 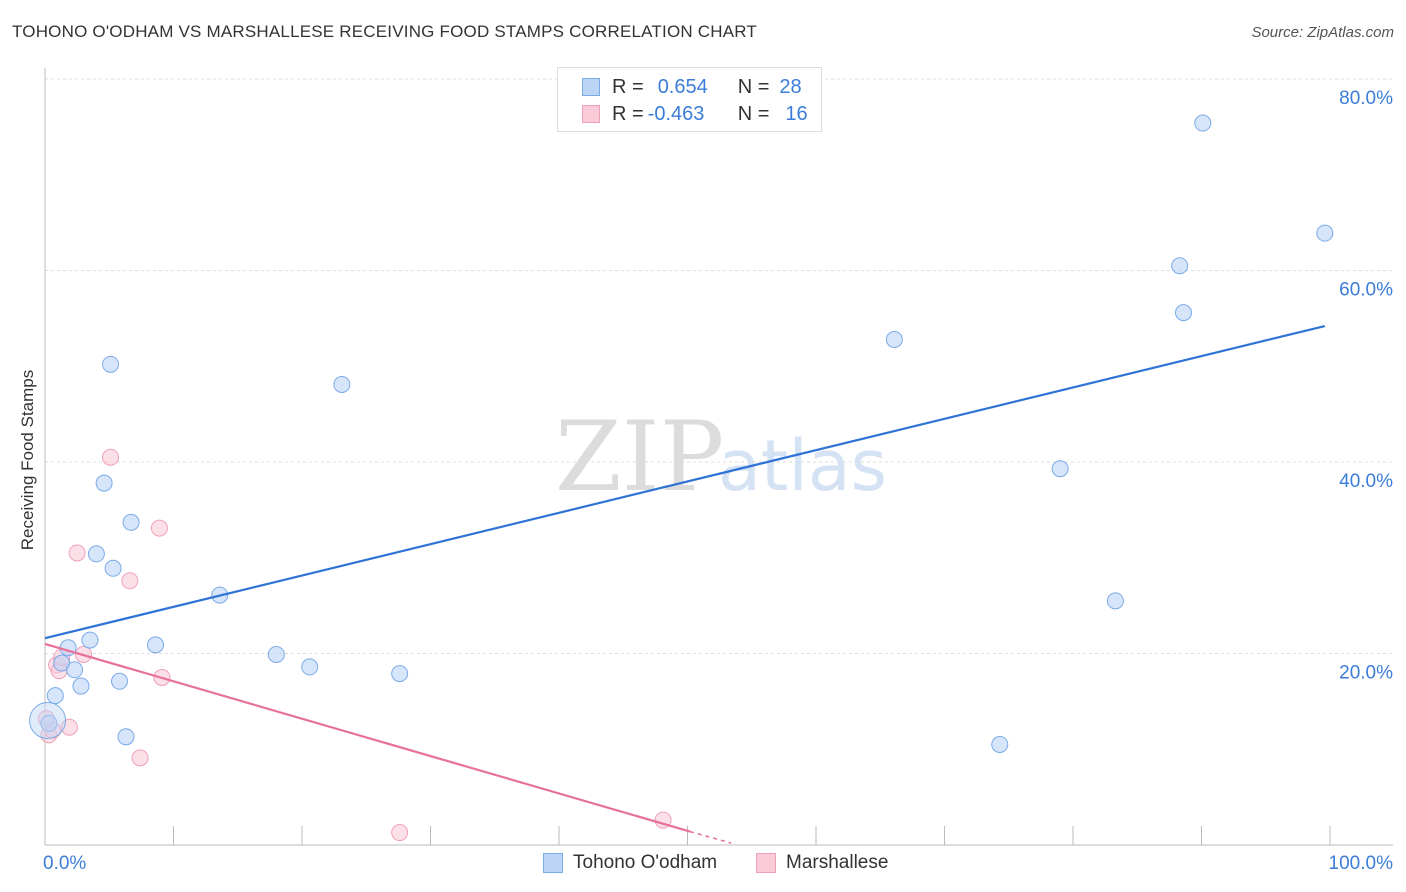 I want to click on x-tick-label: 0.0%, so click(x=64, y=863).